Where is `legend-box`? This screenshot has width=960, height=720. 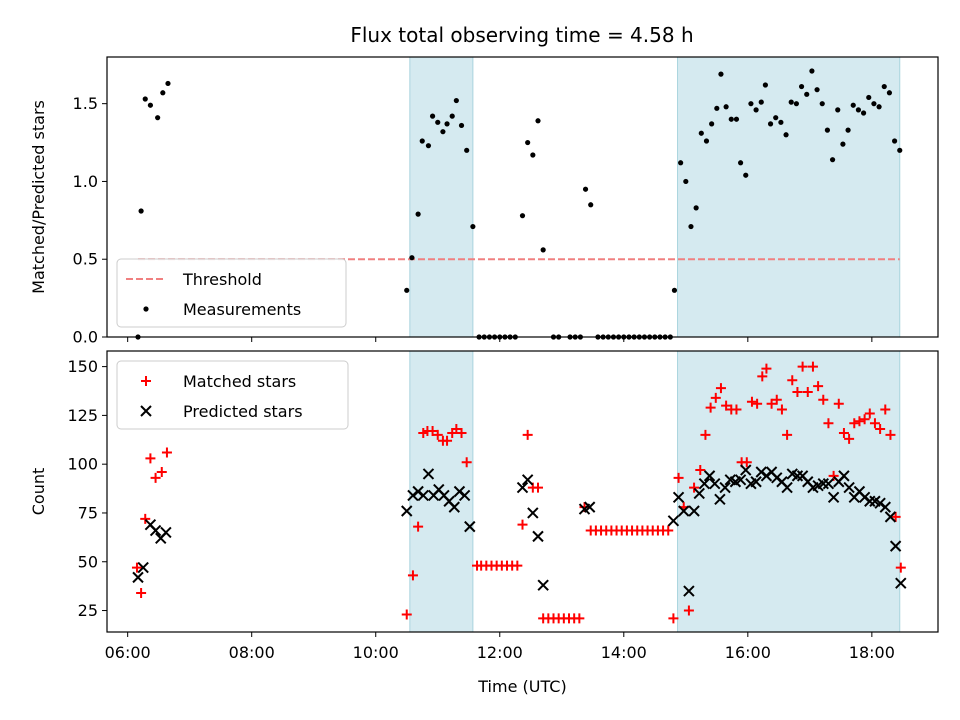
legend-box is located at coordinates (232, 395).